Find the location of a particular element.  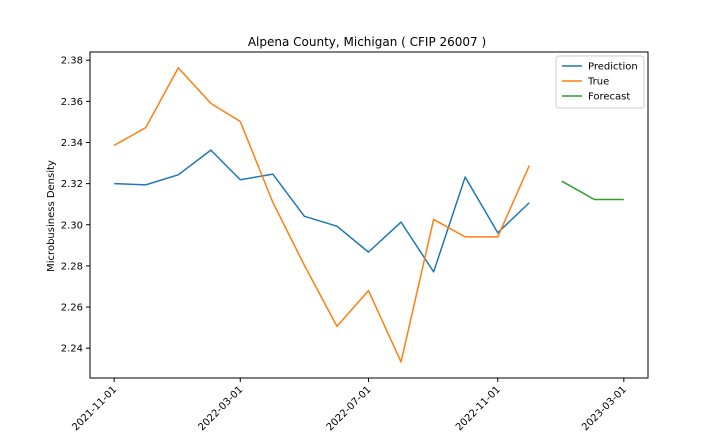

legend: Prediction True Forecast is located at coordinates (600, 82).